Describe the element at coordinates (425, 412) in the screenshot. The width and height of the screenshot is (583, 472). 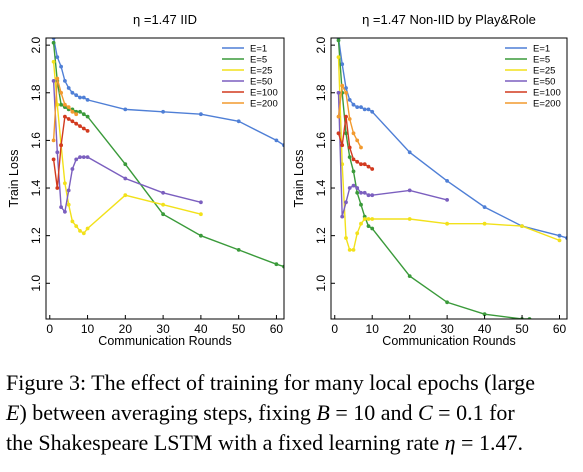
I see `caption-var-c: C` at that location.